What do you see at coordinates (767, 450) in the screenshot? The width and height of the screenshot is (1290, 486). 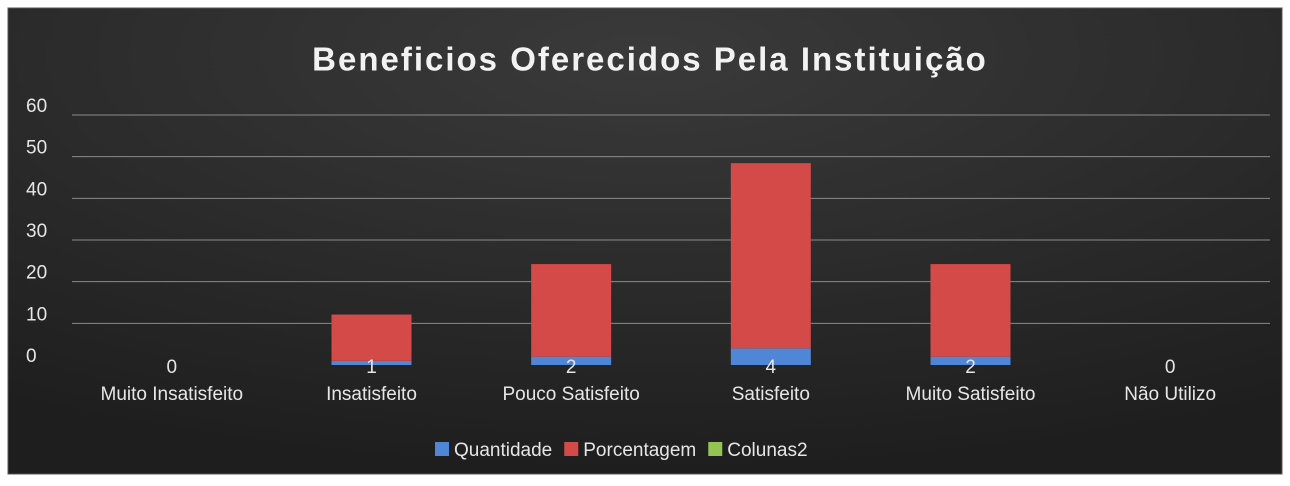 I see `legend-label: Colunas2` at bounding box center [767, 450].